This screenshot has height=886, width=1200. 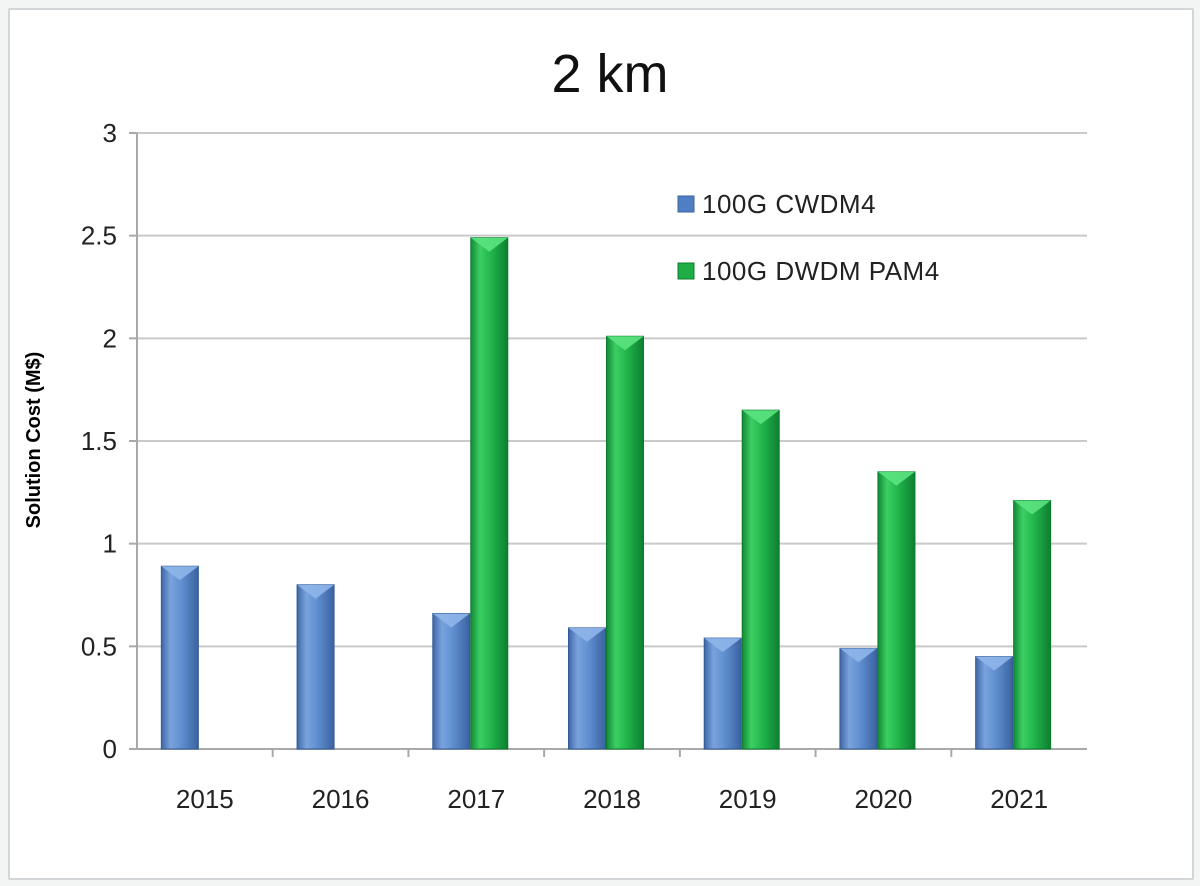 What do you see at coordinates (994, 703) in the screenshot?
I see `bar-100g-cwdm4-2021` at bounding box center [994, 703].